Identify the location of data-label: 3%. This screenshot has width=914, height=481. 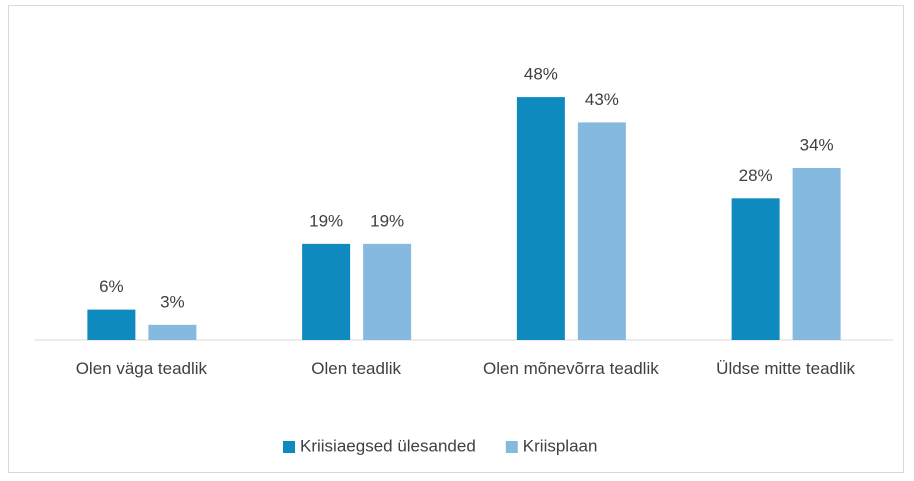
(172, 301).